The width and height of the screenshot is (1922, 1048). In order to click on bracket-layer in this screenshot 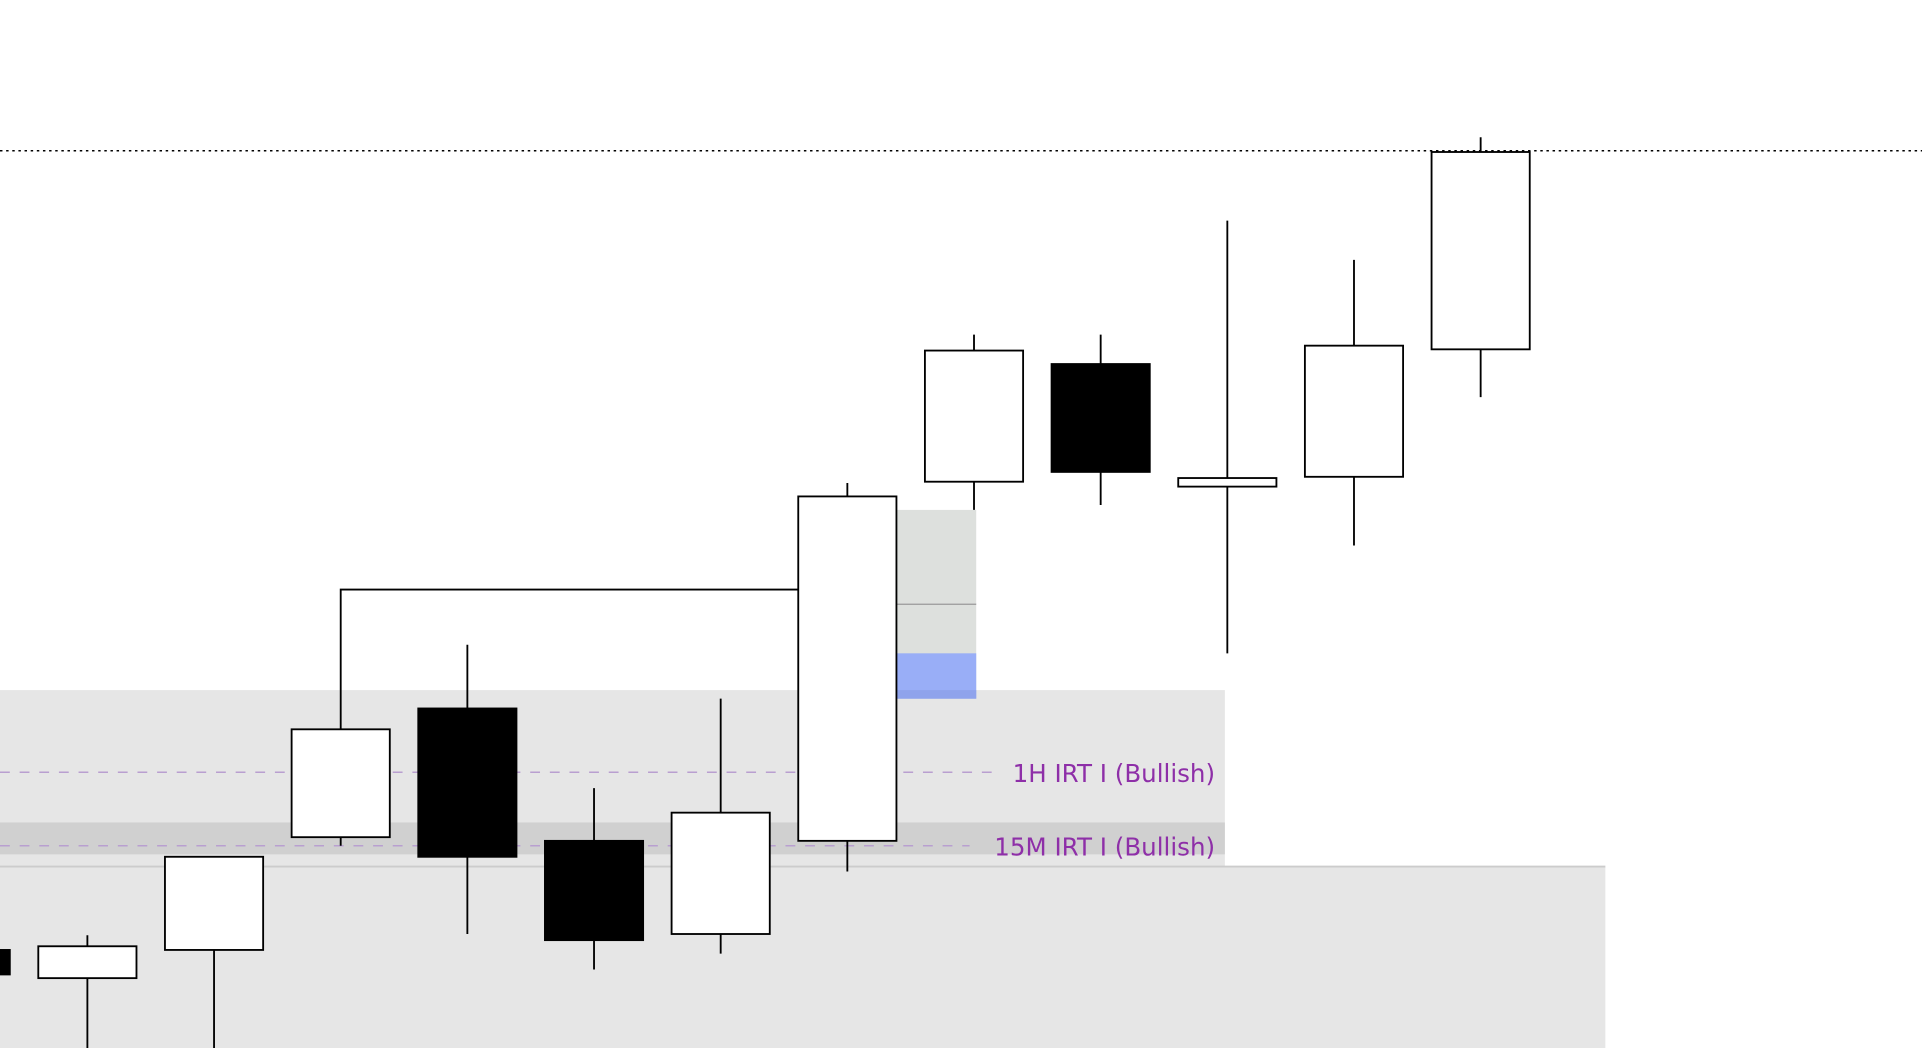, I will do `click(569, 659)`.